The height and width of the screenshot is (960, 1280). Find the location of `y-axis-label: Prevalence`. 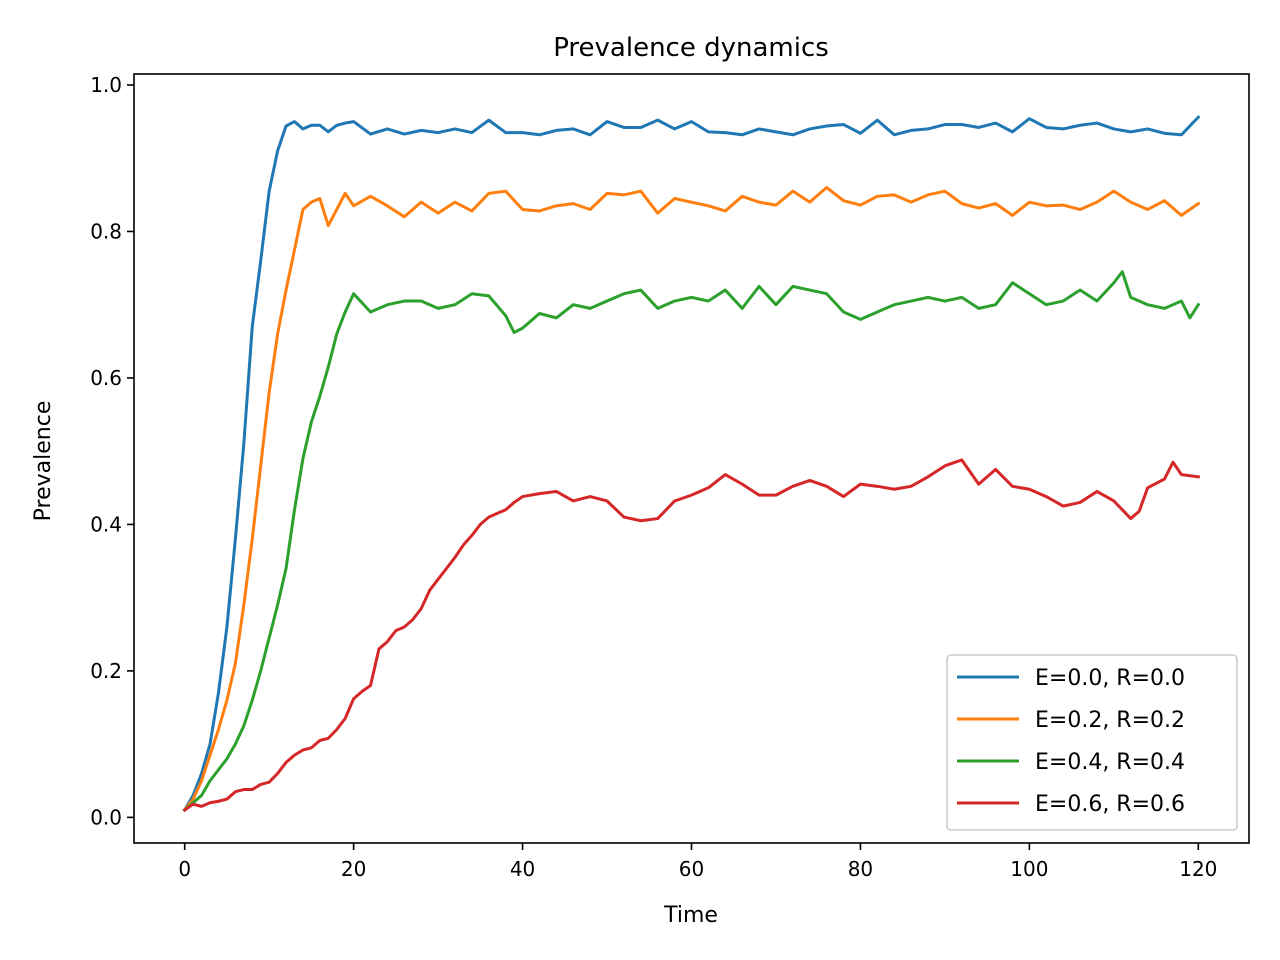

y-axis-label: Prevalence is located at coordinates (43, 461).